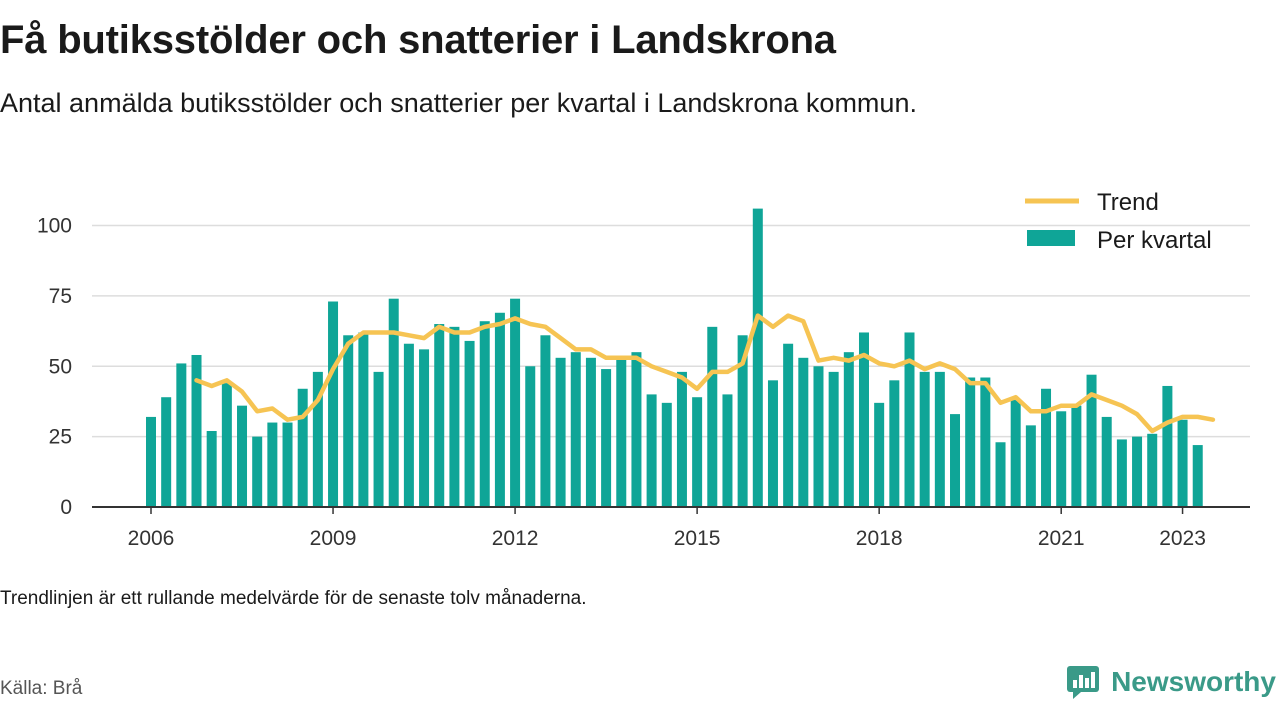 The height and width of the screenshot is (720, 1280). I want to click on legend-trend-label: Trend, so click(1128, 202).